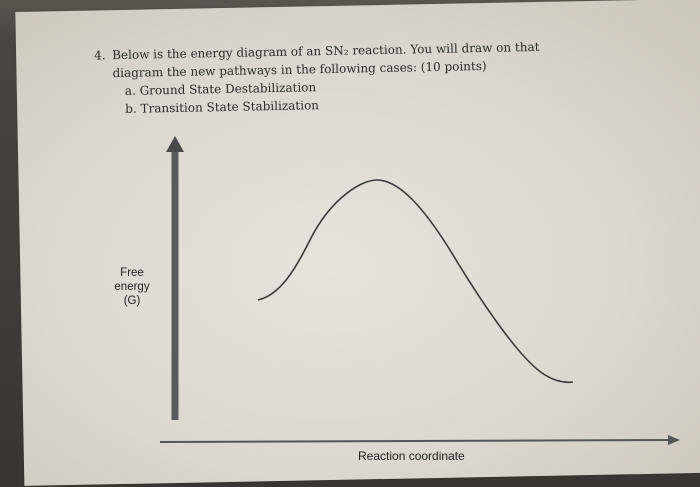 The image size is (700, 487). What do you see at coordinates (411, 456) in the screenshot?
I see `x-axis-label: Reaction coordinate` at bounding box center [411, 456].